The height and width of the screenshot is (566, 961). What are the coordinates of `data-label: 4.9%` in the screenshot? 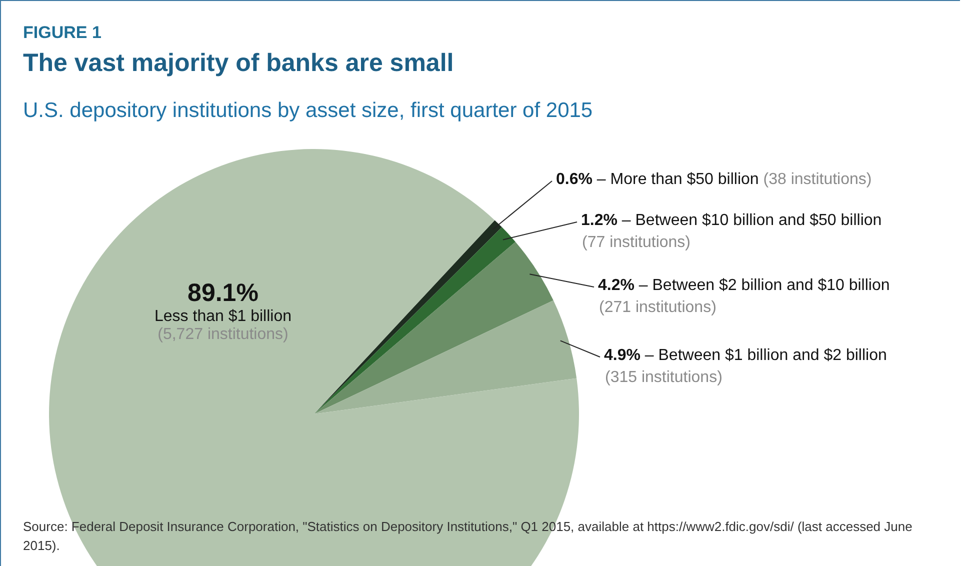 It's located at (622, 355).